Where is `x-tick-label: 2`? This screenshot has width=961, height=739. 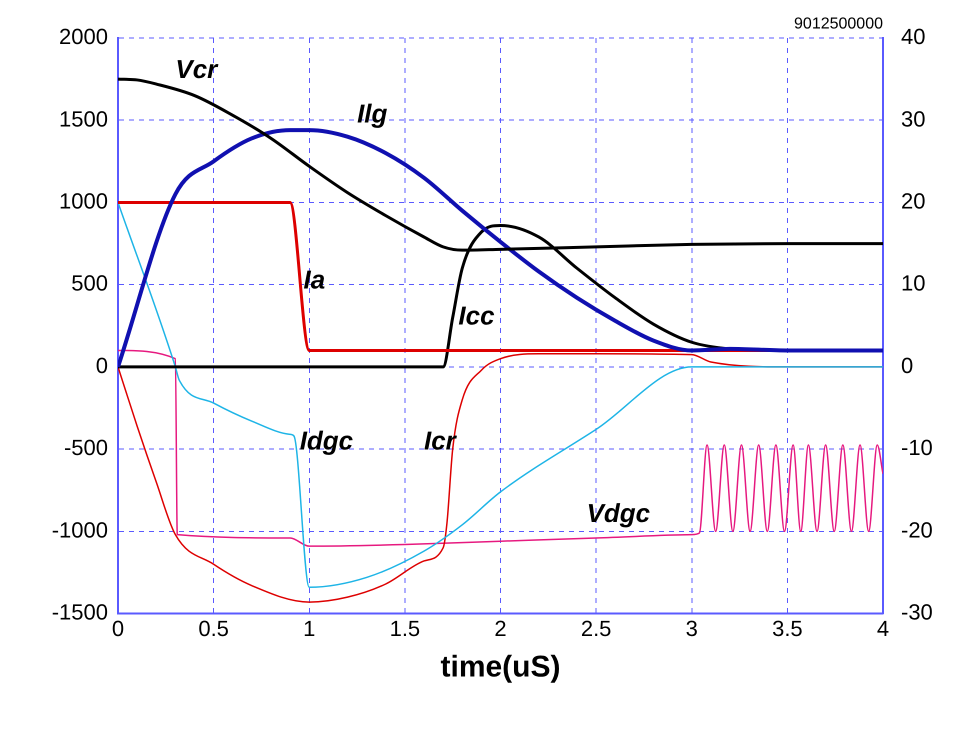 x-tick-label: 2 is located at coordinates (500, 628).